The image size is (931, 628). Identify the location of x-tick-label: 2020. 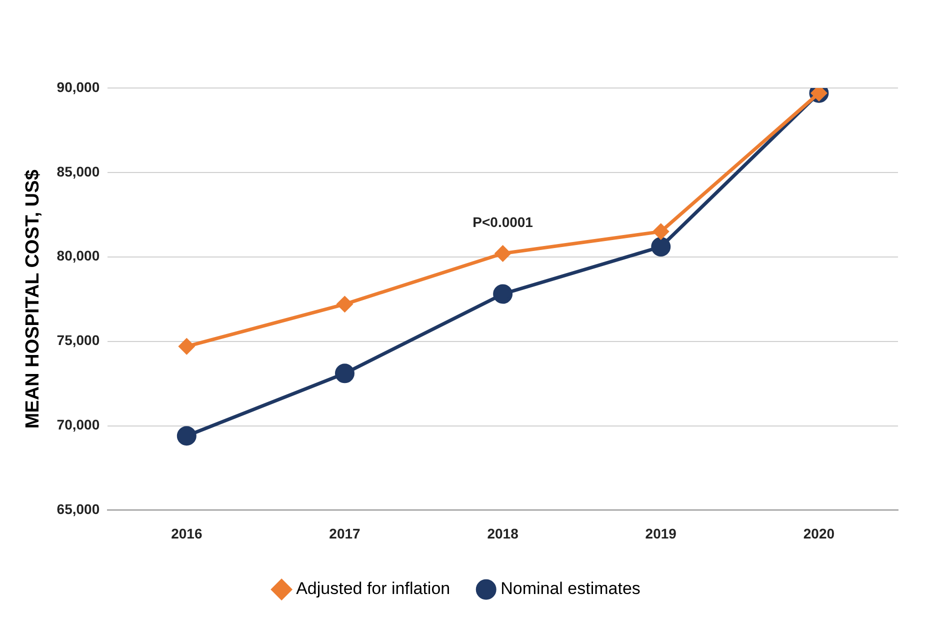
(819, 533).